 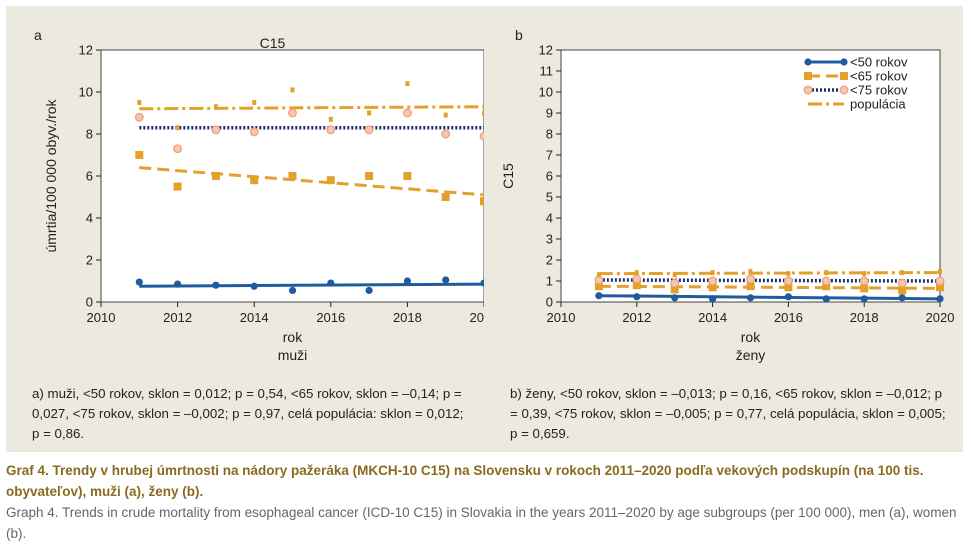 I want to click on y-tick-label: 5, so click(x=549, y=197).